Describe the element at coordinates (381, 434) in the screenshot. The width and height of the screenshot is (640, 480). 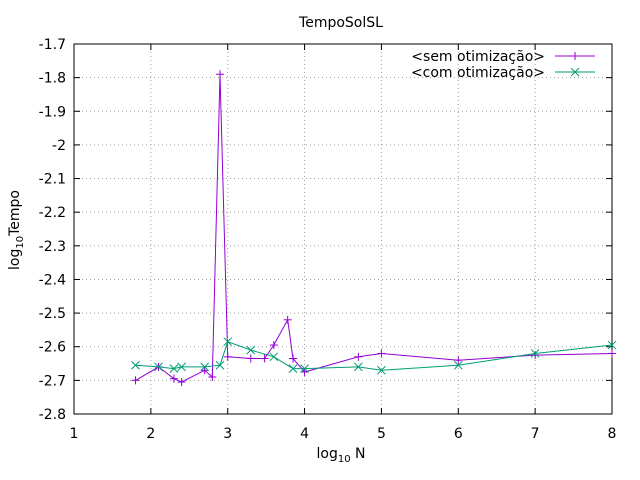
I see `x-tick-label: 5` at that location.